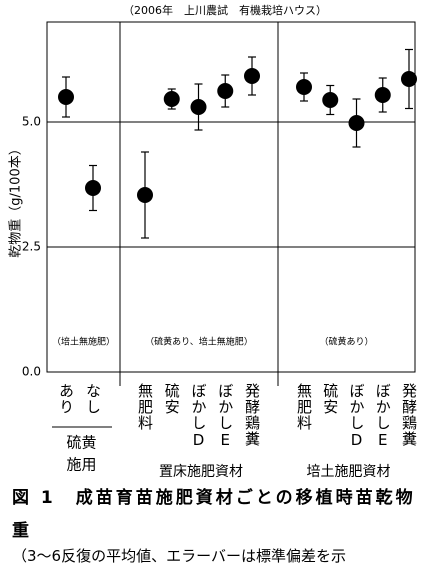  What do you see at coordinates (81, 465) in the screenshot?
I see `group-label: 施用` at bounding box center [81, 465].